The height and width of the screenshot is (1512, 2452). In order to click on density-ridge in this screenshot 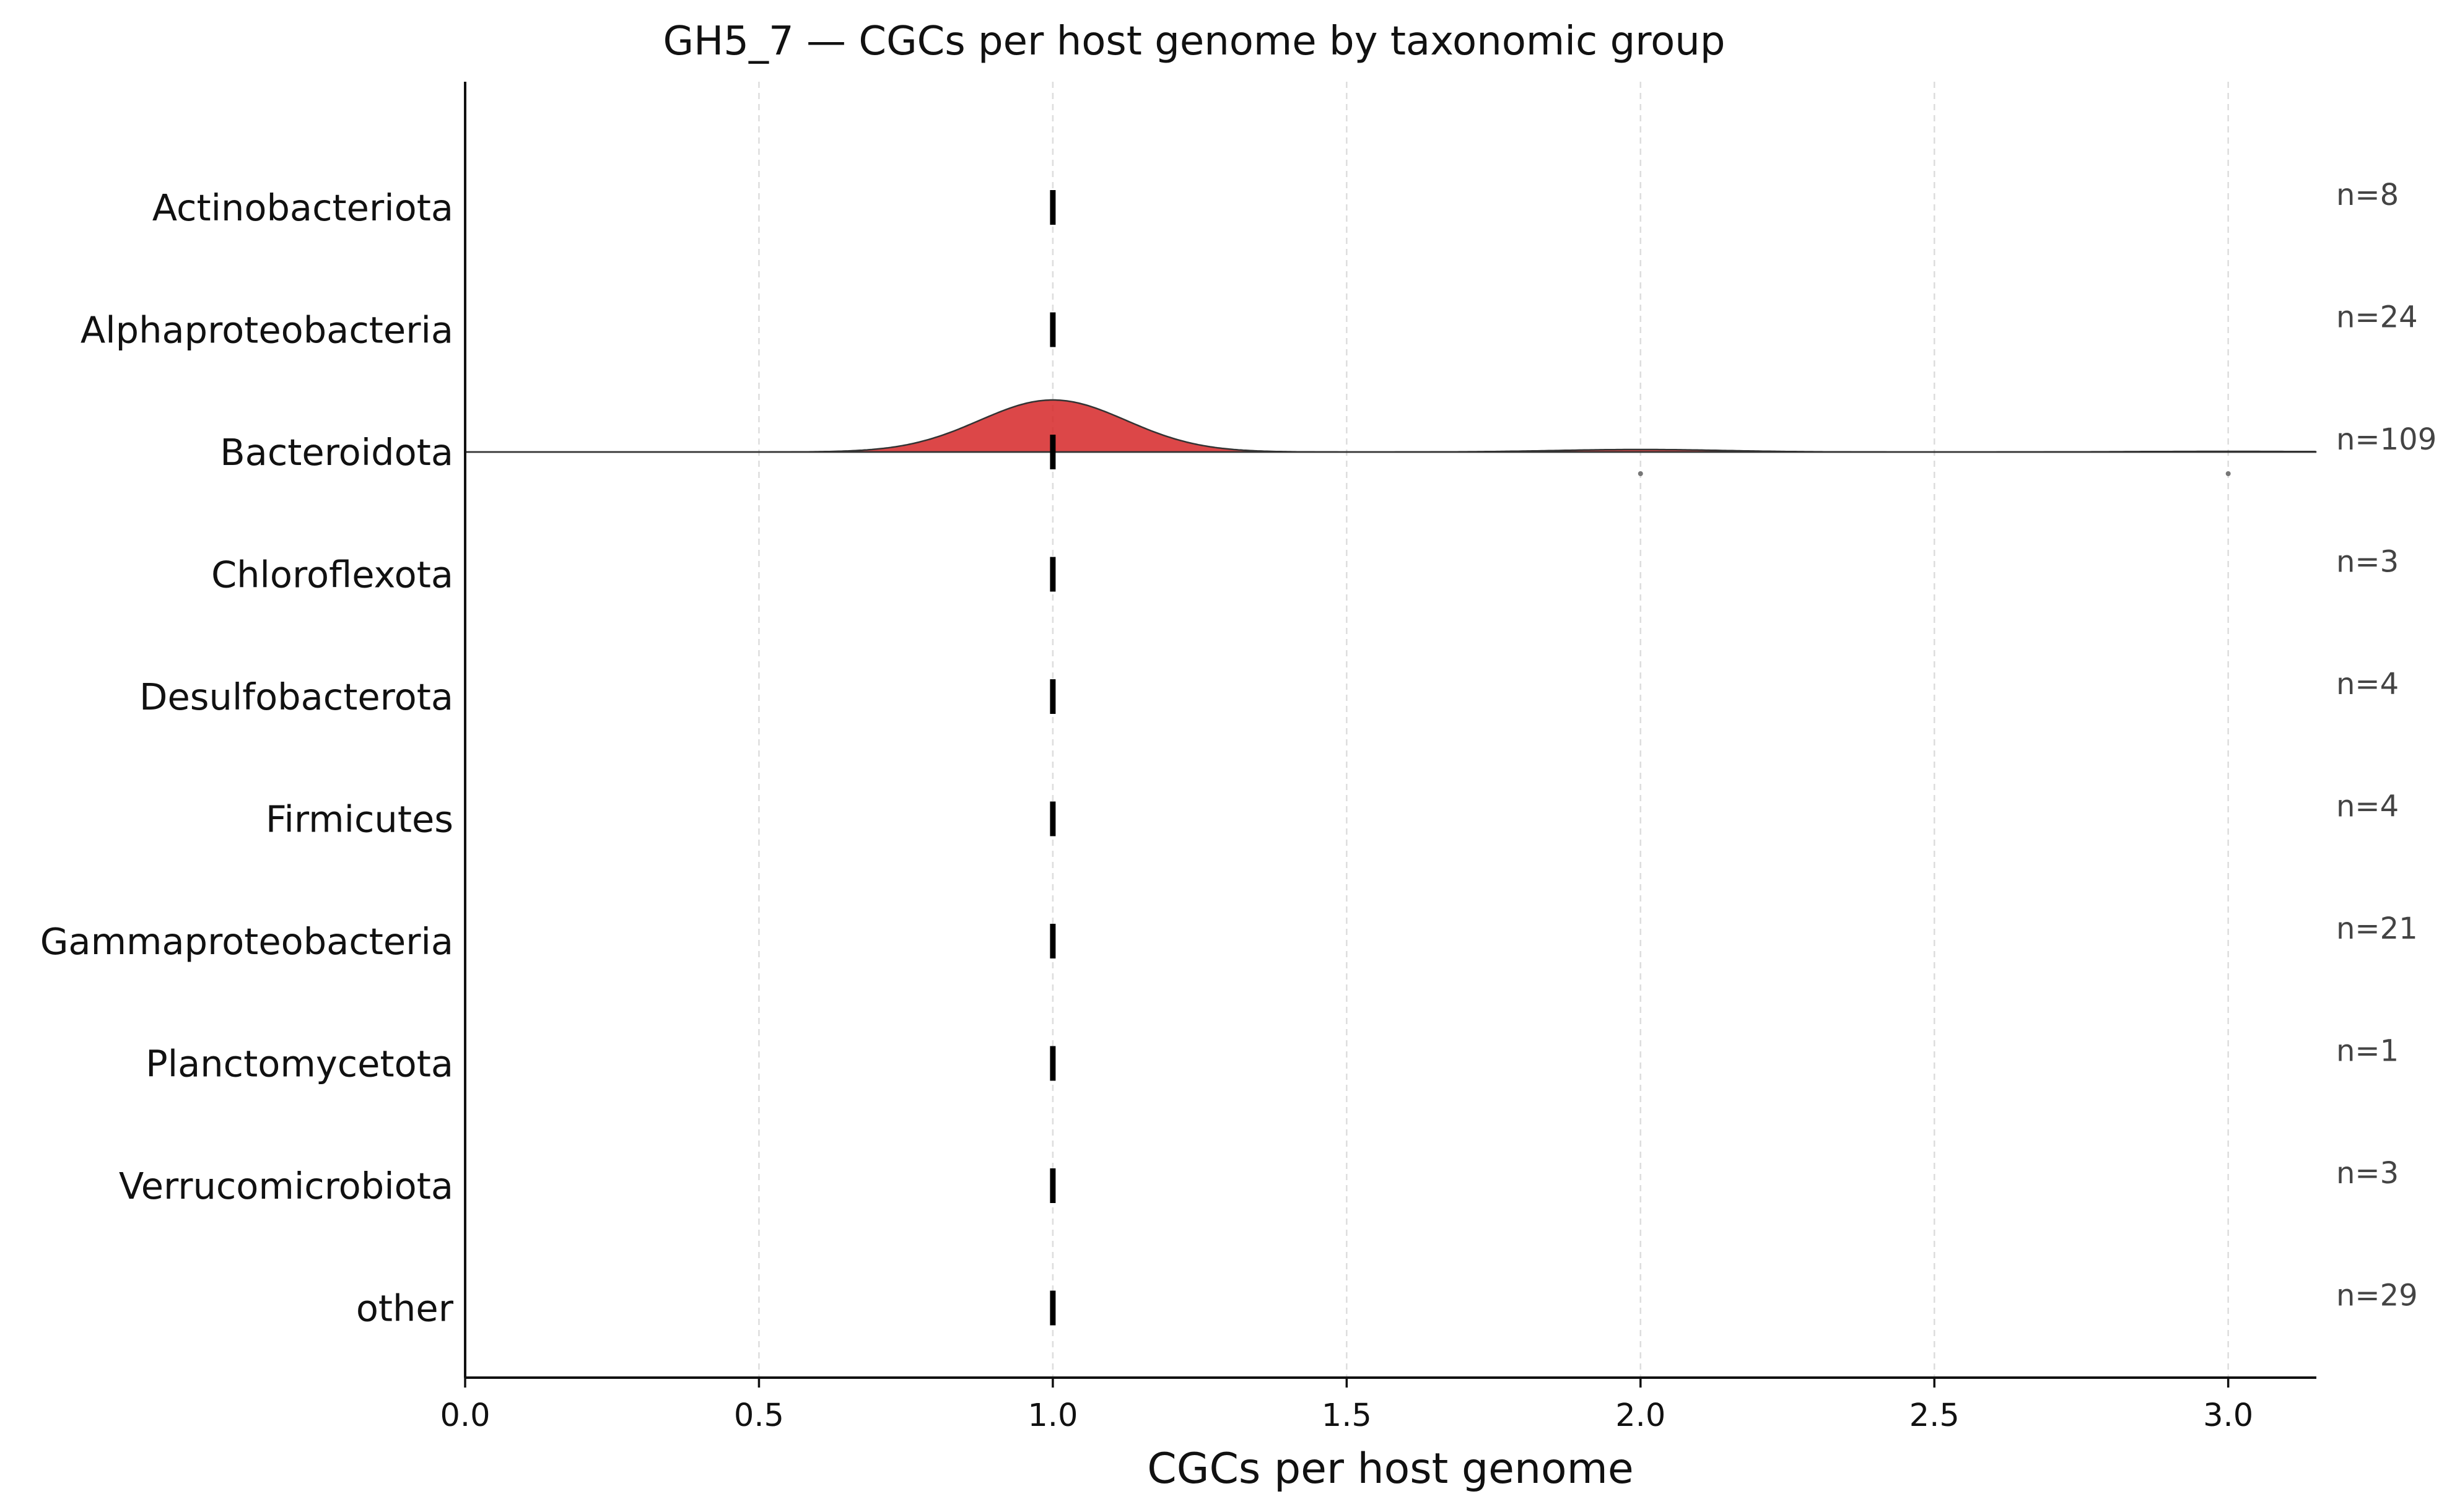, I will do `click(1391, 426)`.